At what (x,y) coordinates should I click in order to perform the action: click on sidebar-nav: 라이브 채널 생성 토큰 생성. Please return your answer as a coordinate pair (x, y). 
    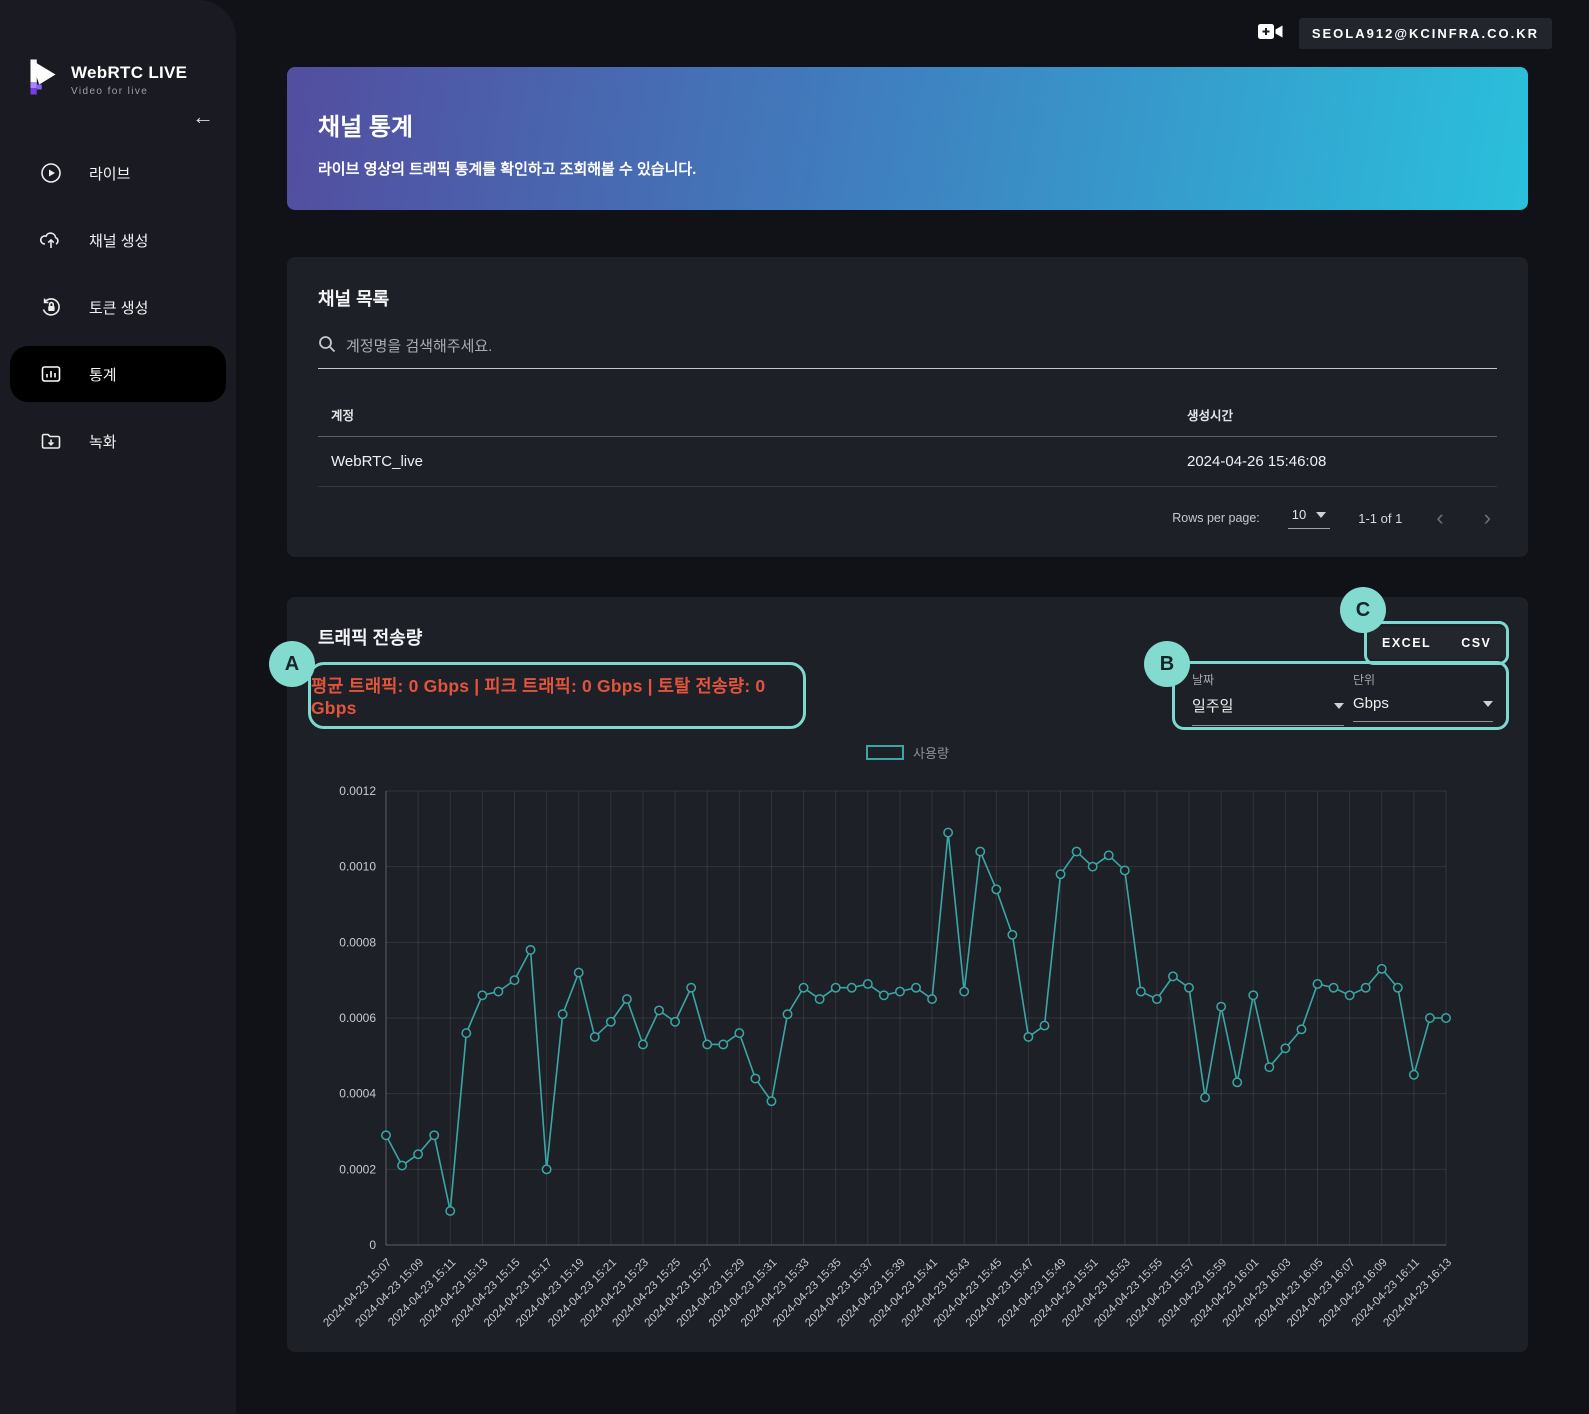
    Looking at the image, I should click on (118, 307).